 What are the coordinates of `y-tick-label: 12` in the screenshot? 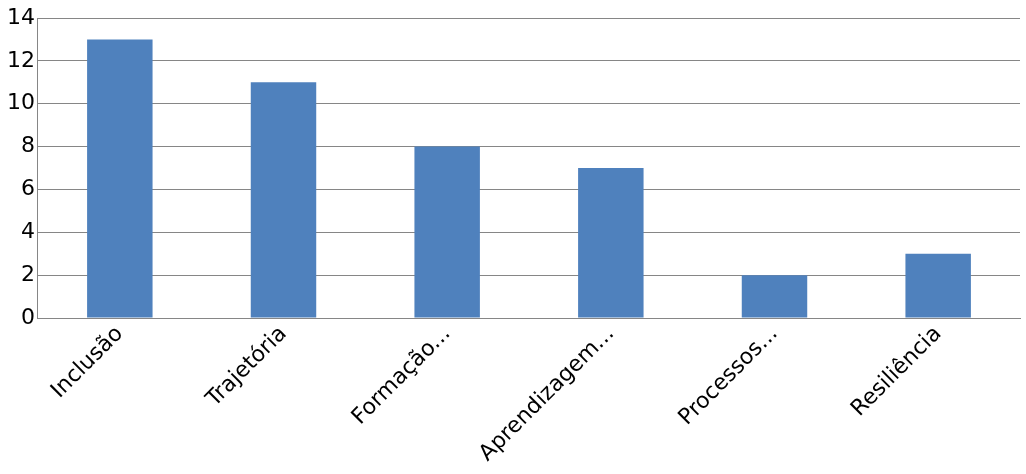 It's located at (20, 59).